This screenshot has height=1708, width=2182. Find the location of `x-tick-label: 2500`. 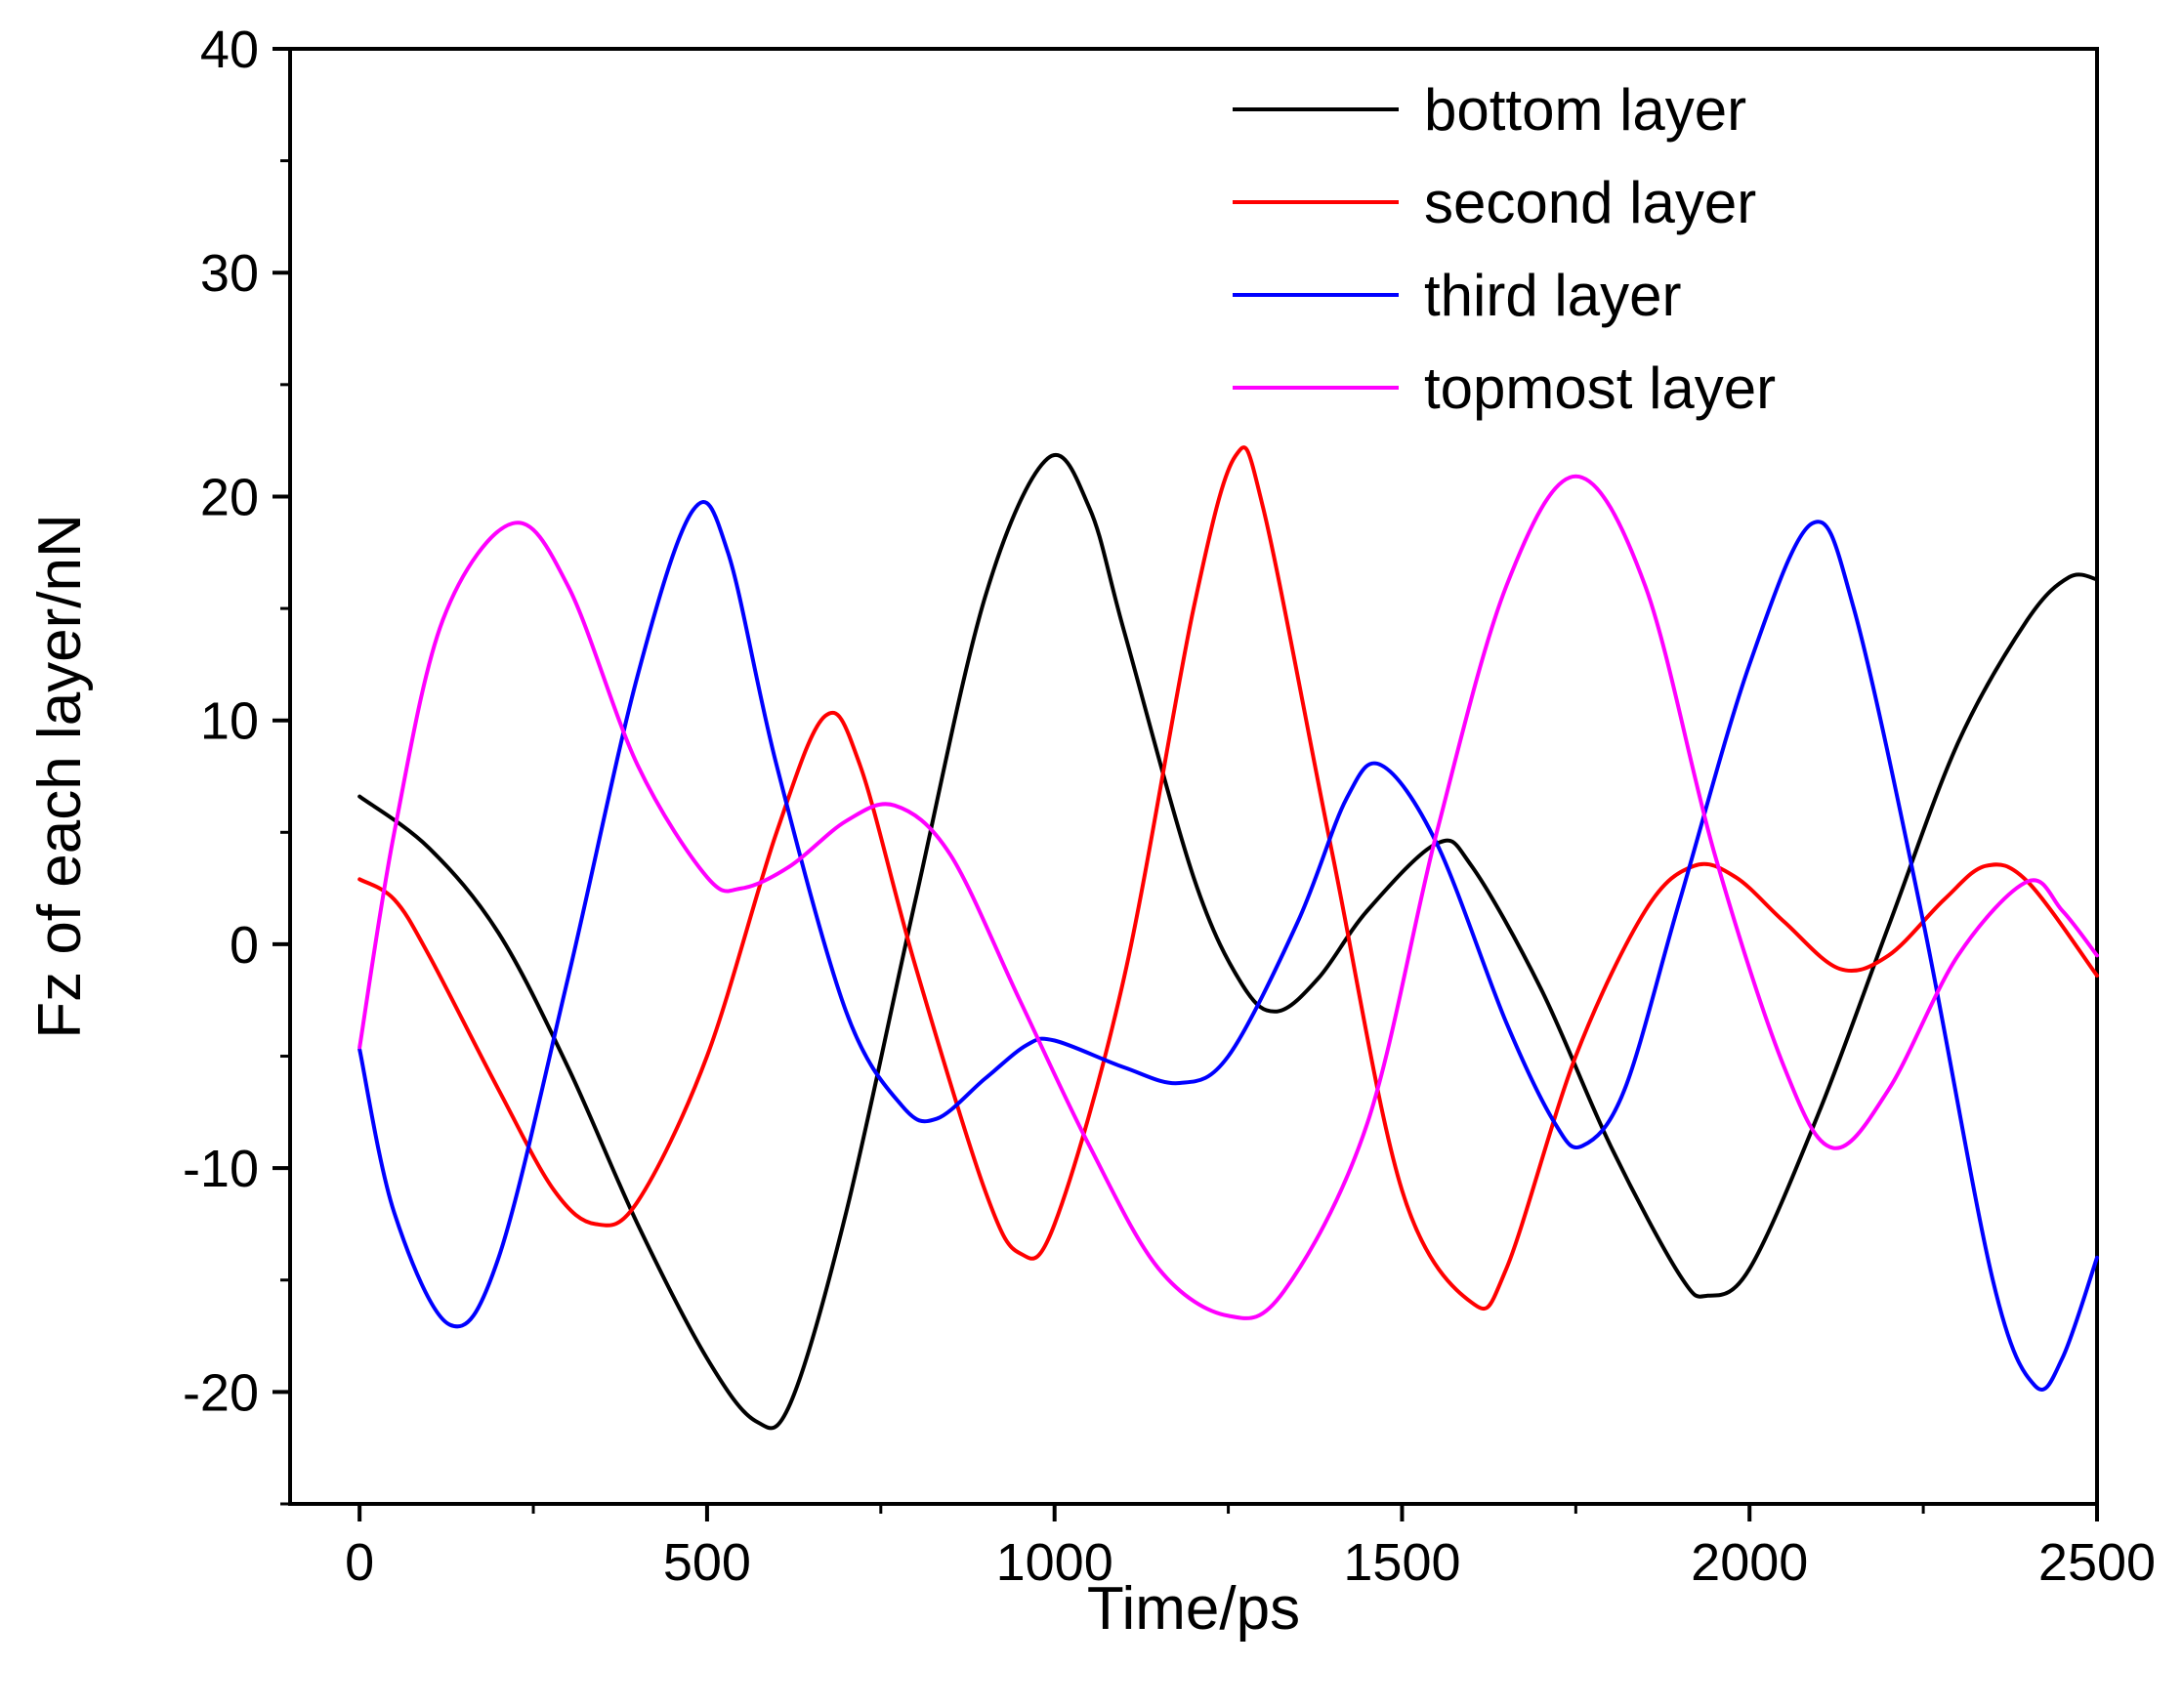

x-tick-label: 2500 is located at coordinates (2097, 1563).